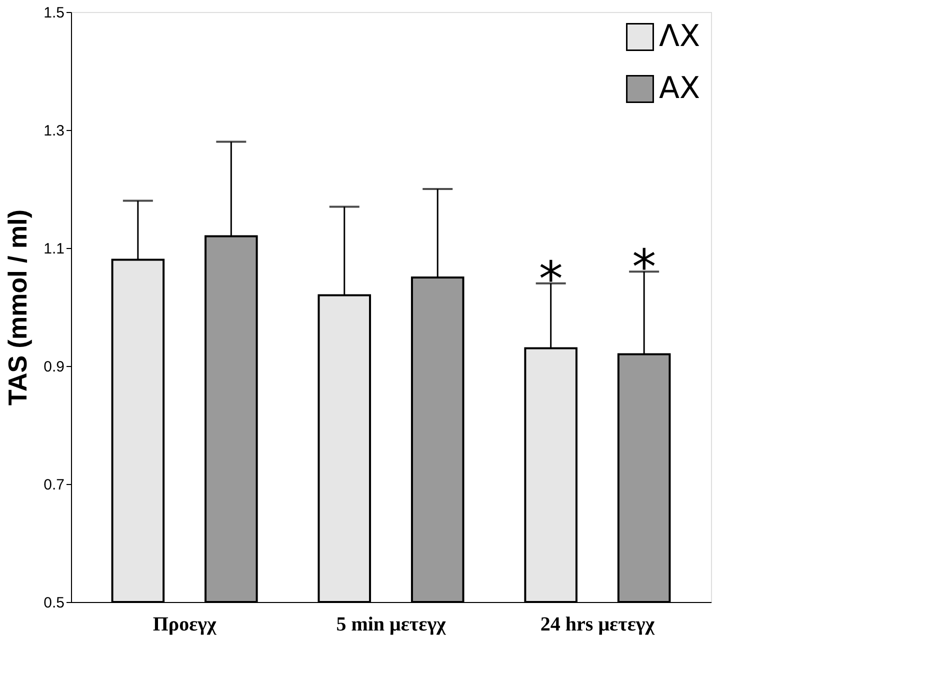 Image resolution: width=952 pixels, height=674 pixels. Describe the element at coordinates (54, 485) in the screenshot. I see `y-tick-label: 0.7` at that location.